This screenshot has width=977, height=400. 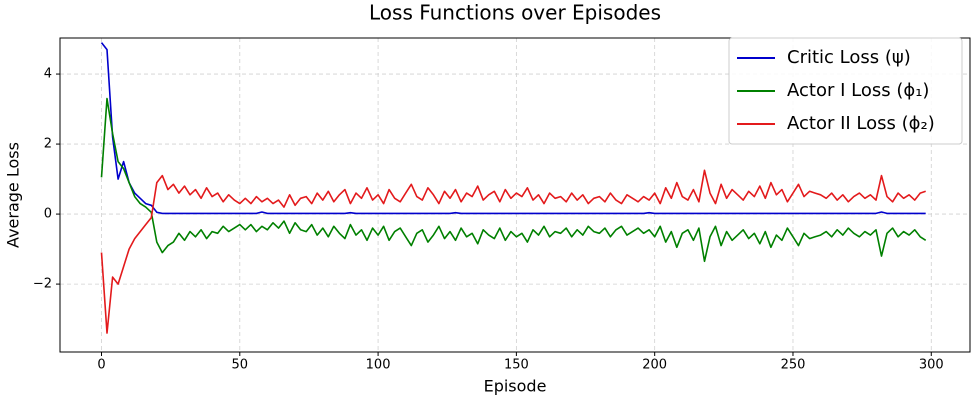 I want to click on y-tick-label: −2, so click(x=42, y=284).